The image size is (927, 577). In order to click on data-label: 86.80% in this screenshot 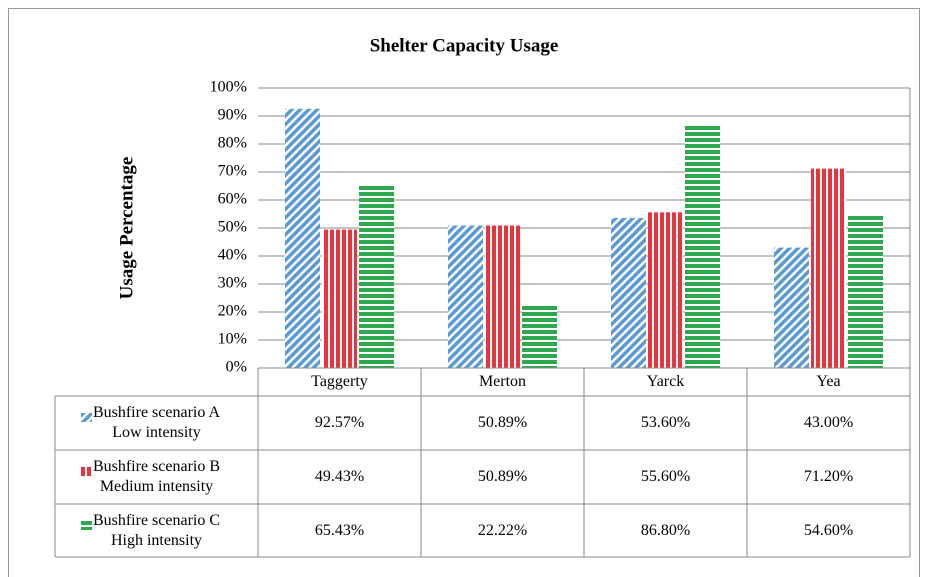, I will do `click(665, 530)`.